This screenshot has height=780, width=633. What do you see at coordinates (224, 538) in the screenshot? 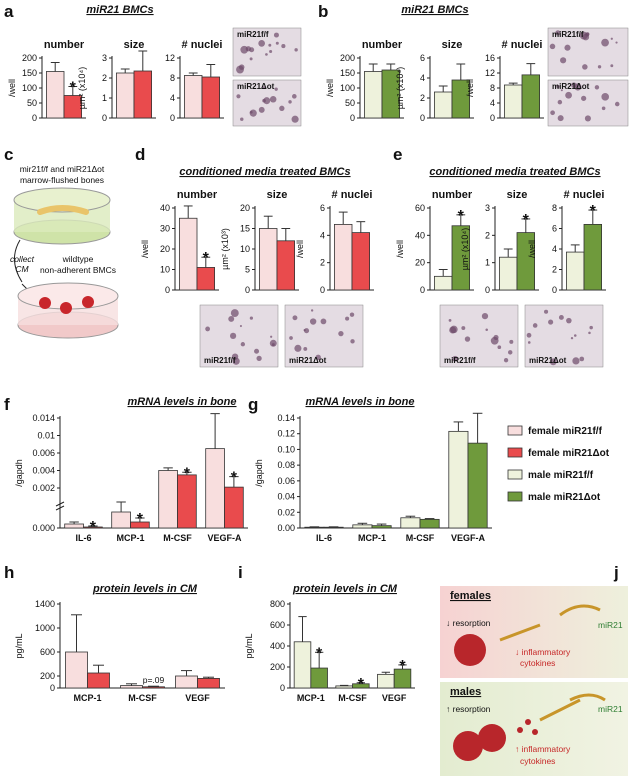
I see `x-tick-label: VEGF-A` at bounding box center [224, 538].